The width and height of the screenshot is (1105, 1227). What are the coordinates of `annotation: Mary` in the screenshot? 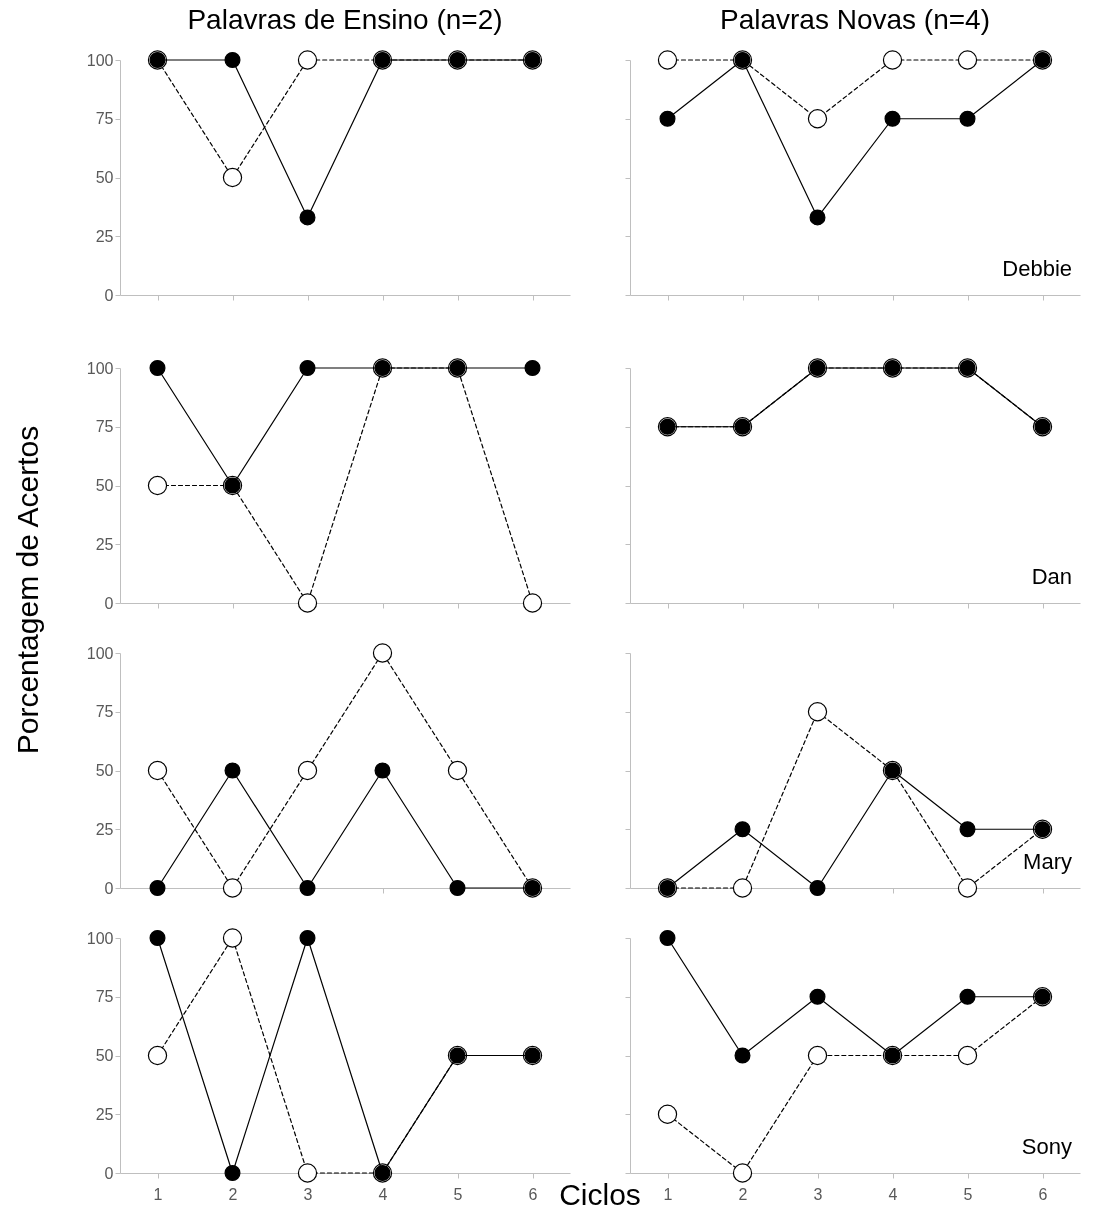 It's located at (1047, 861).